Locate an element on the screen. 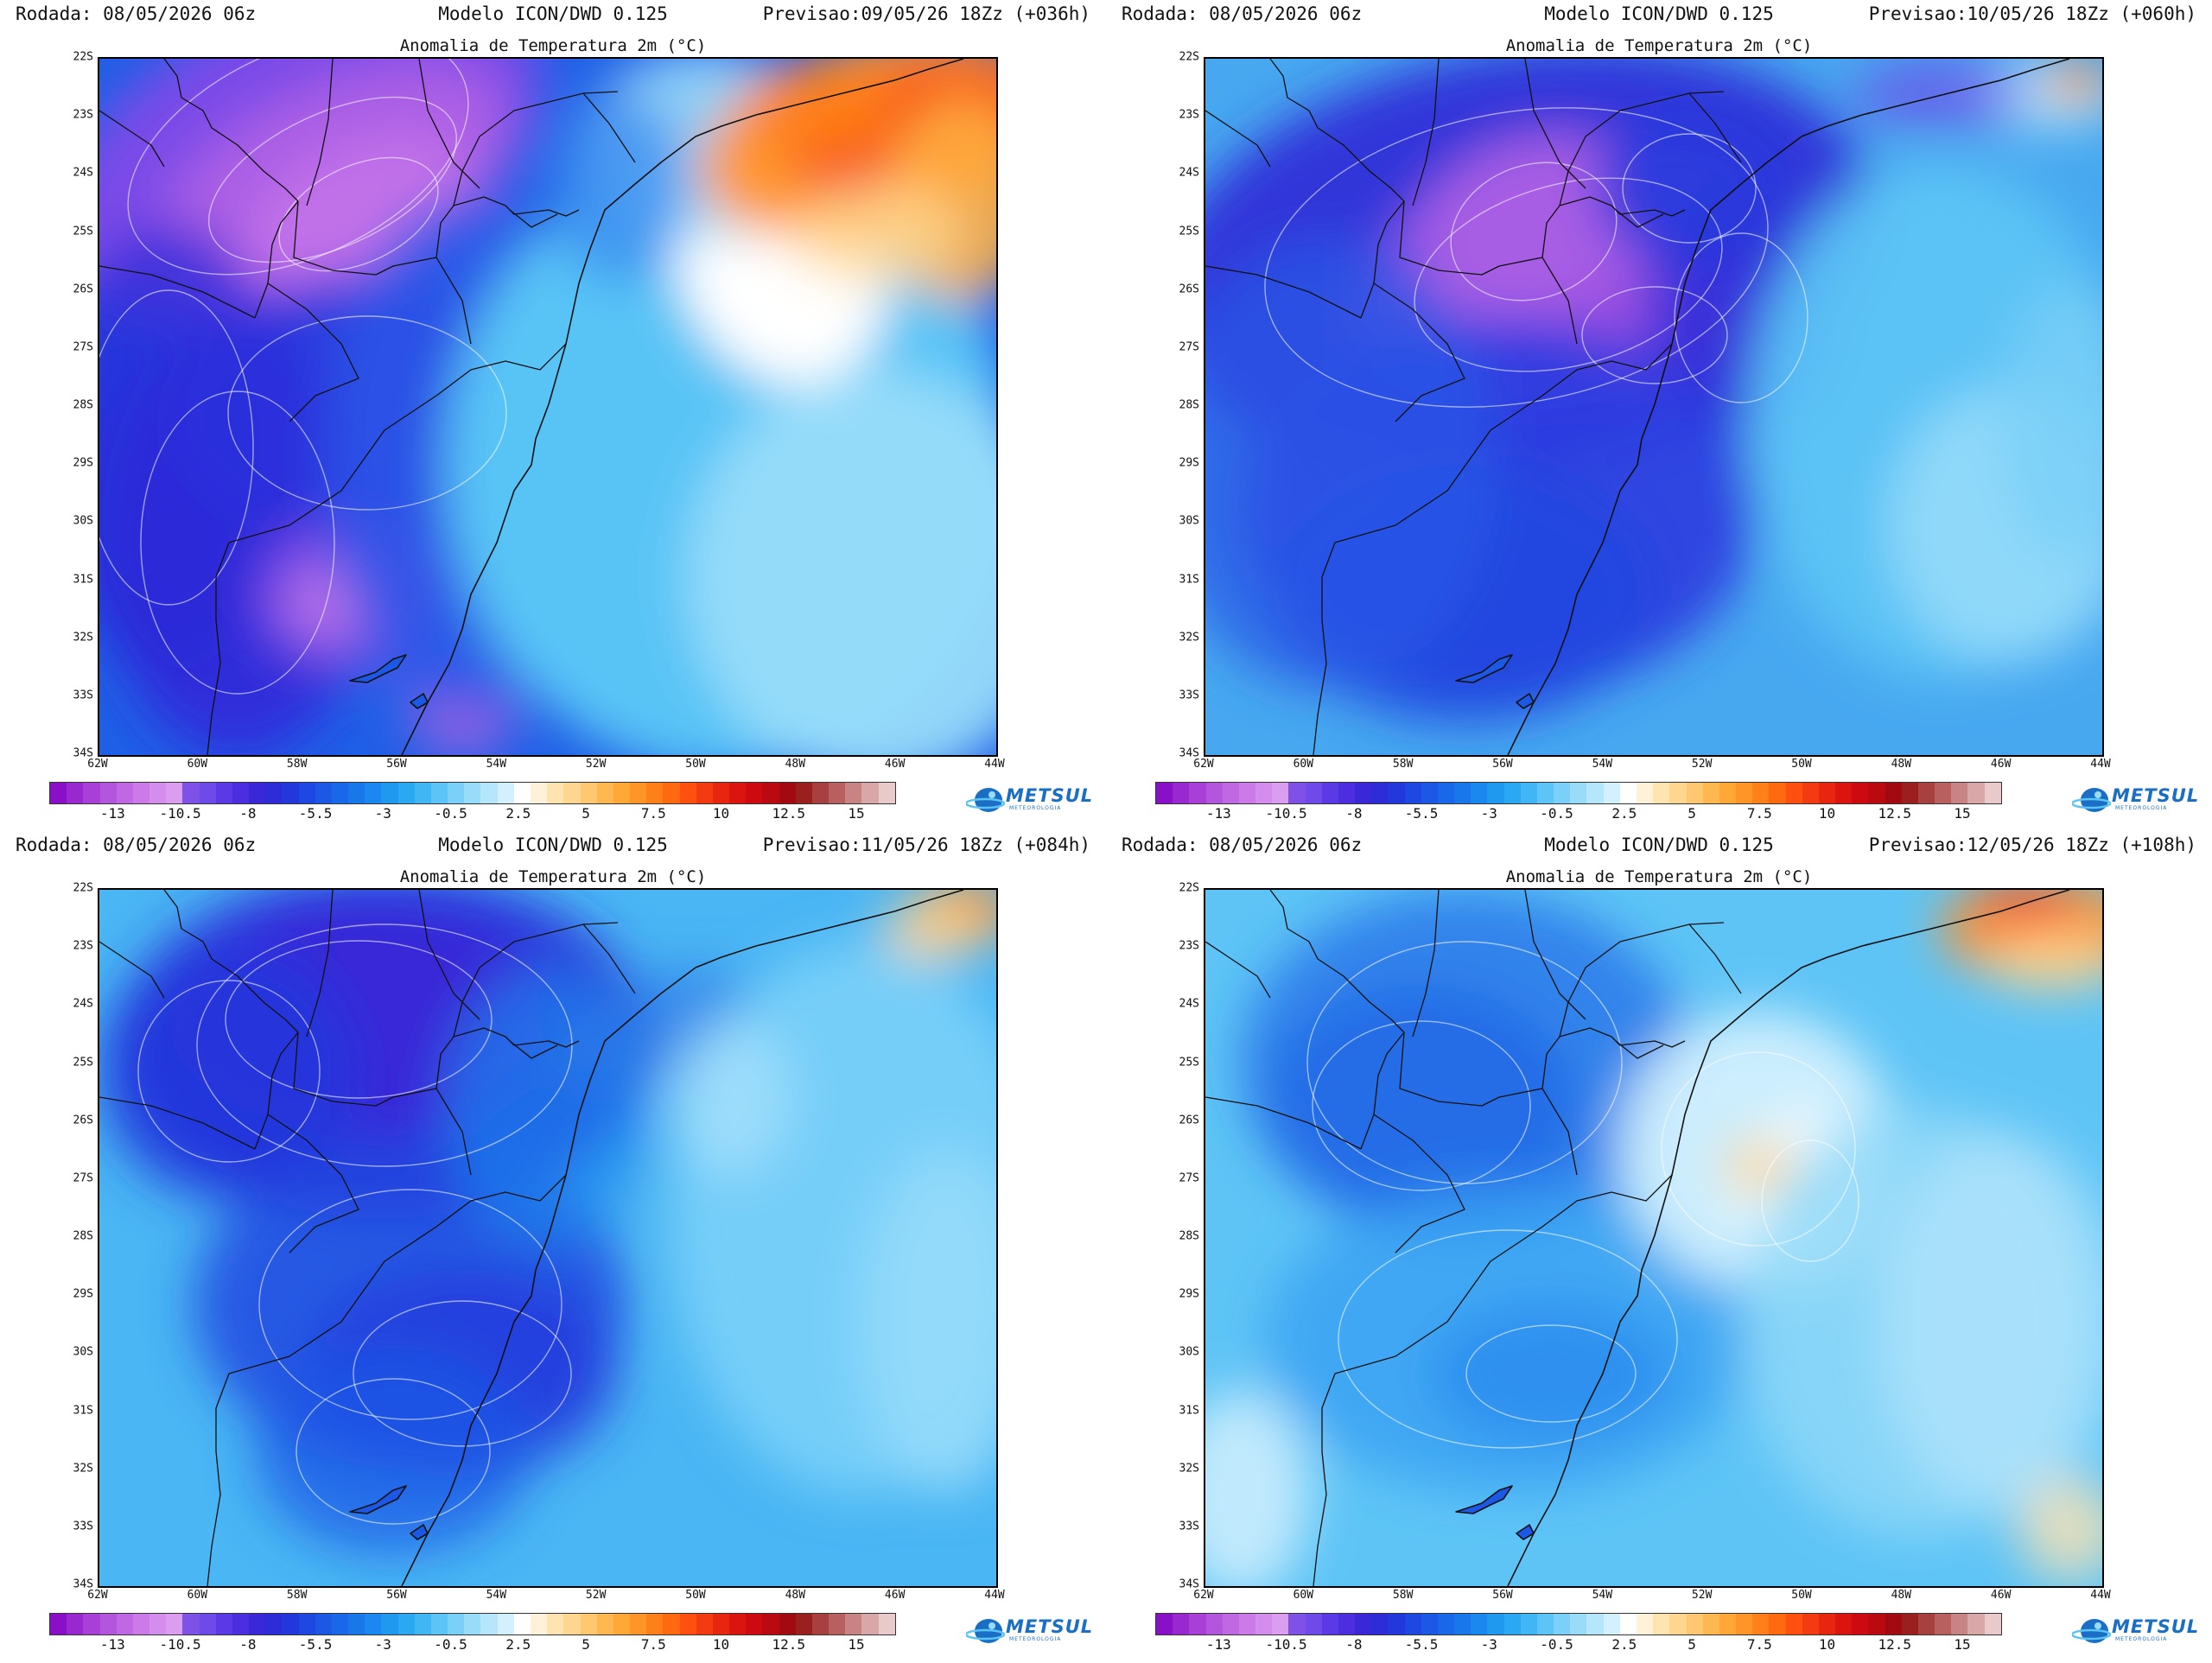 The height and width of the screenshot is (1663, 2212). lat-tick-label: 22S is located at coordinates (83, 888).